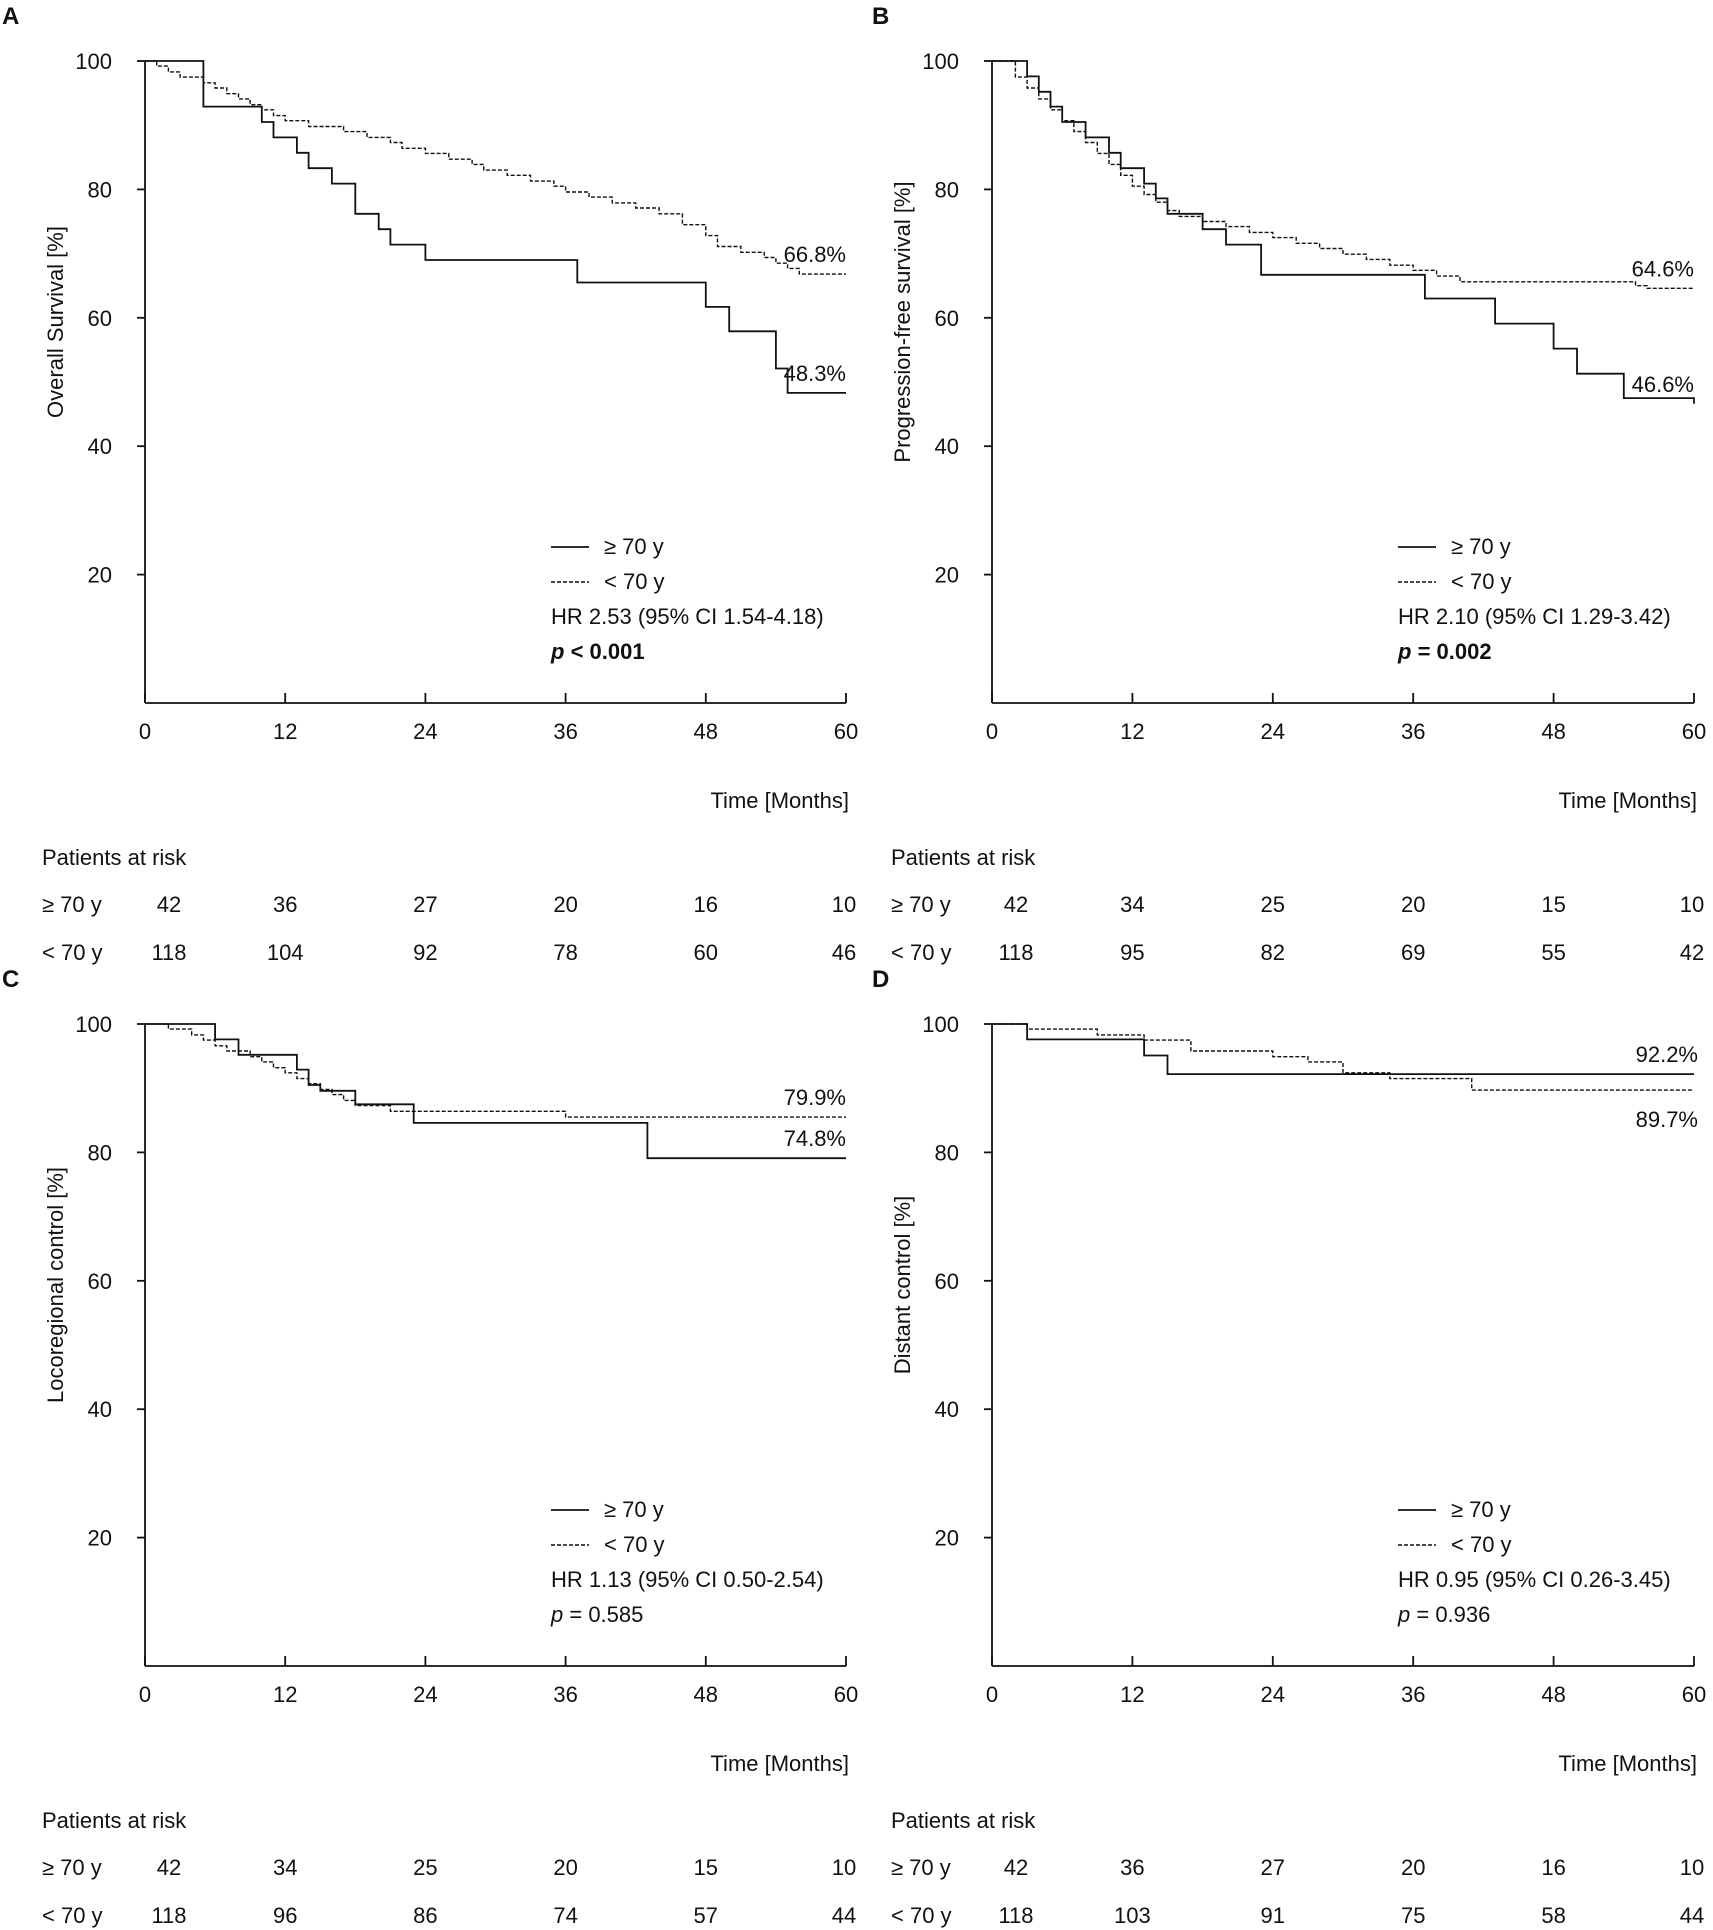 This screenshot has width=1713, height=1930. What do you see at coordinates (285, 952) in the screenshot?
I see `risk-count: 104` at bounding box center [285, 952].